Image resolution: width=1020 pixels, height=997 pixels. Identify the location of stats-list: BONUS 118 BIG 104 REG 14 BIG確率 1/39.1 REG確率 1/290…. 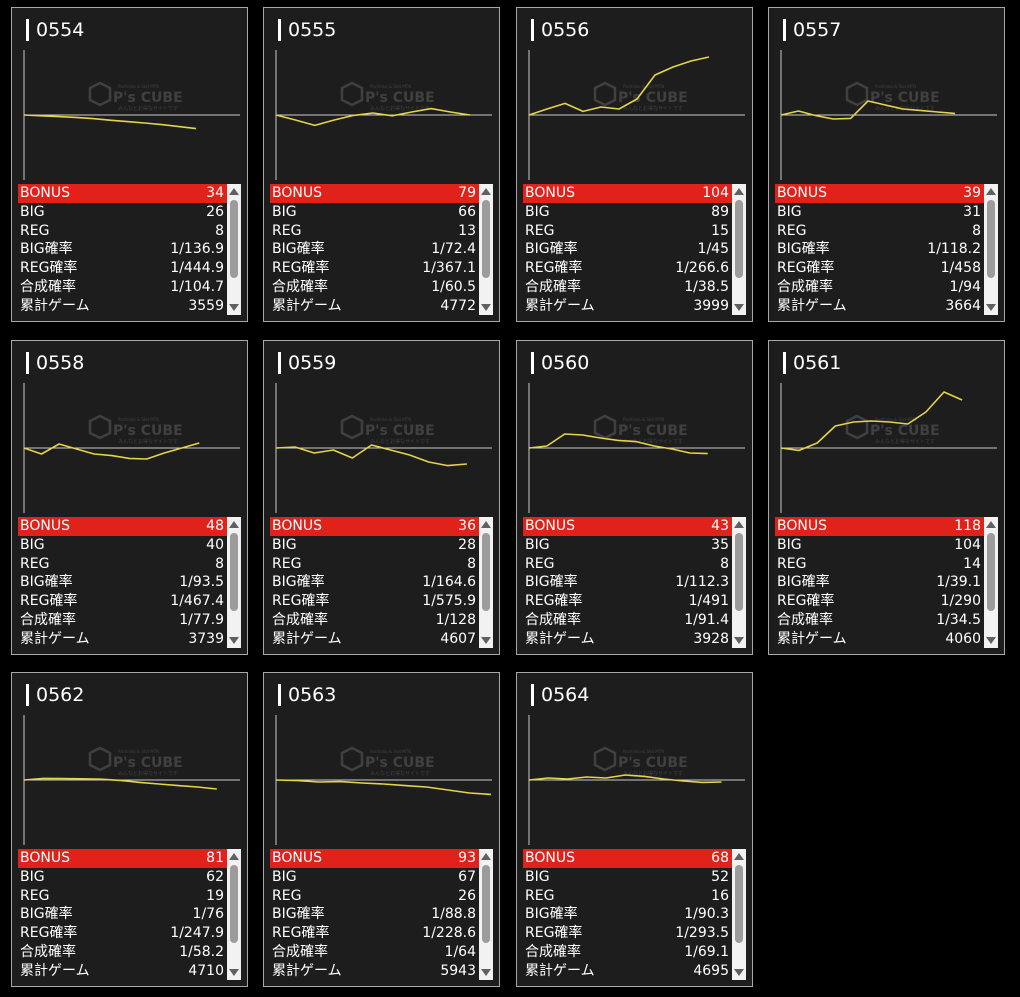
(880, 583).